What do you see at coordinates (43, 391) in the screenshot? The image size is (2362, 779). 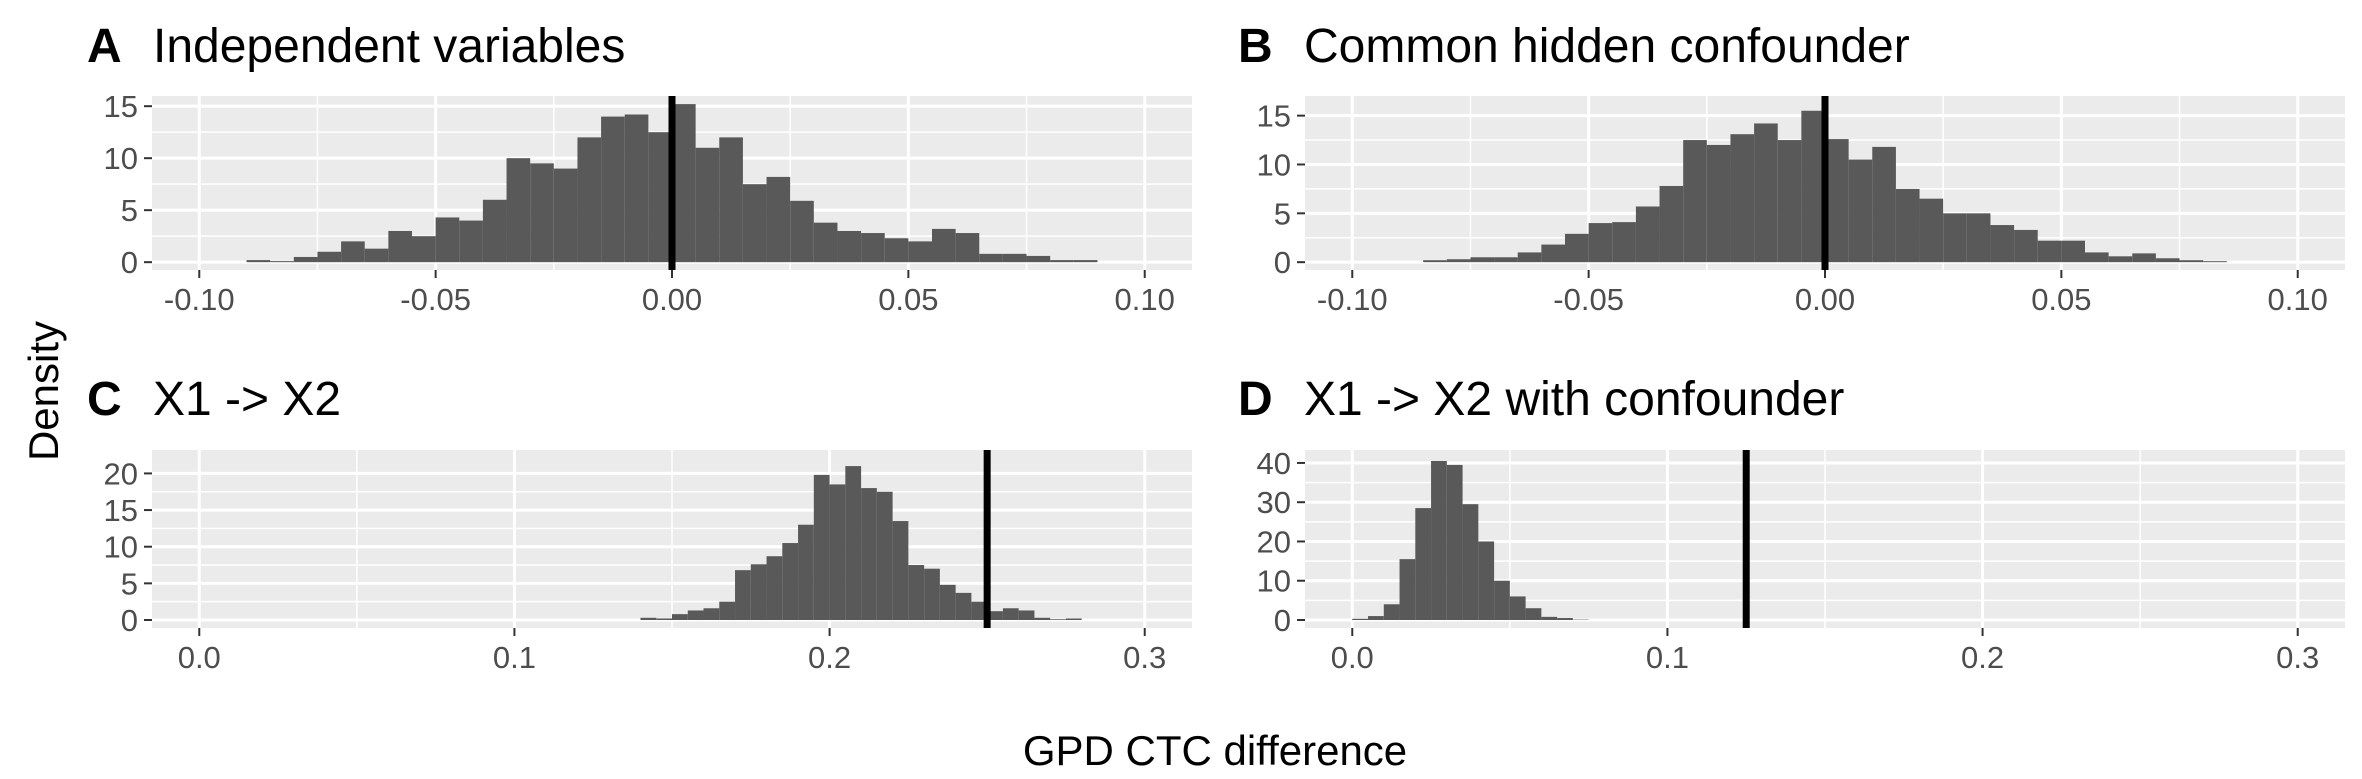 I see `y-axis-title: Density` at bounding box center [43, 391].